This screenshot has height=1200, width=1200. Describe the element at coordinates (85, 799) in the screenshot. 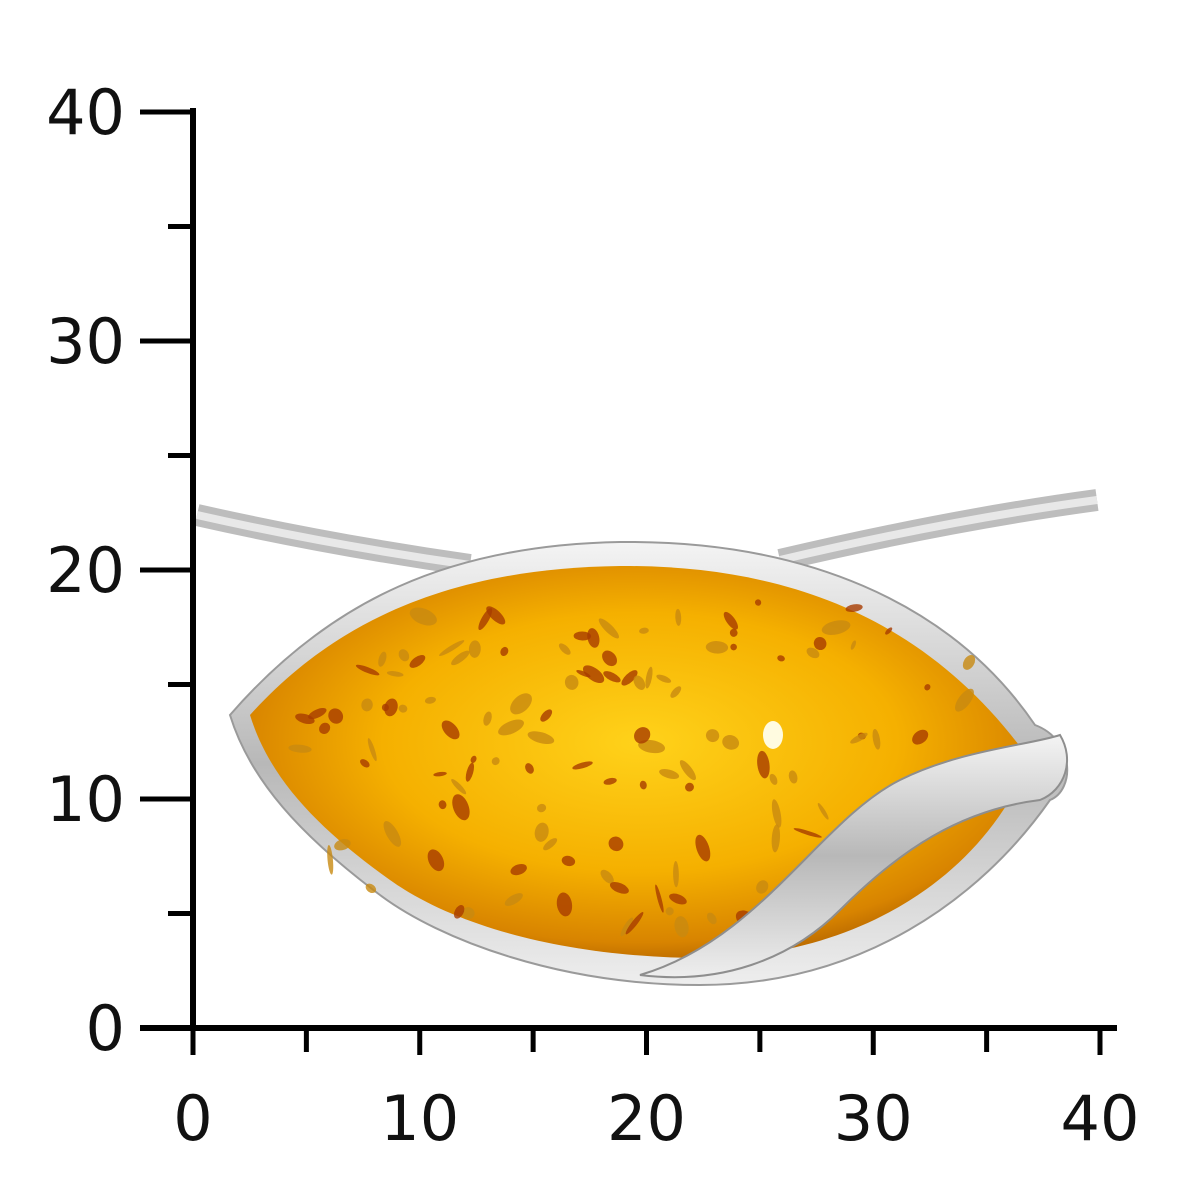

I see `y-tick-label: 10` at that location.